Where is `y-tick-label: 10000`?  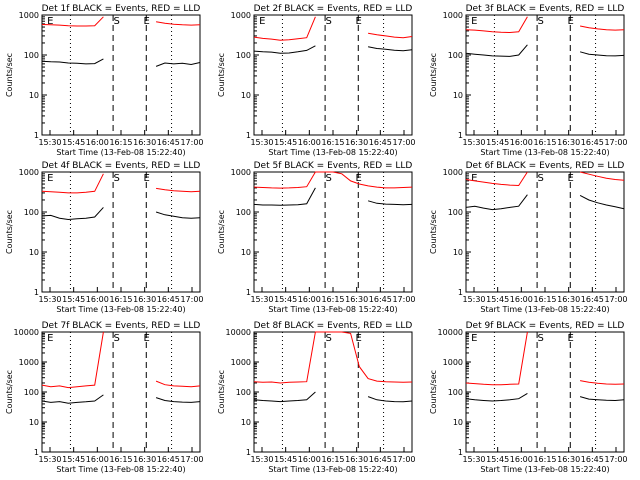 y-tick-label: 10000 is located at coordinates (238, 332).